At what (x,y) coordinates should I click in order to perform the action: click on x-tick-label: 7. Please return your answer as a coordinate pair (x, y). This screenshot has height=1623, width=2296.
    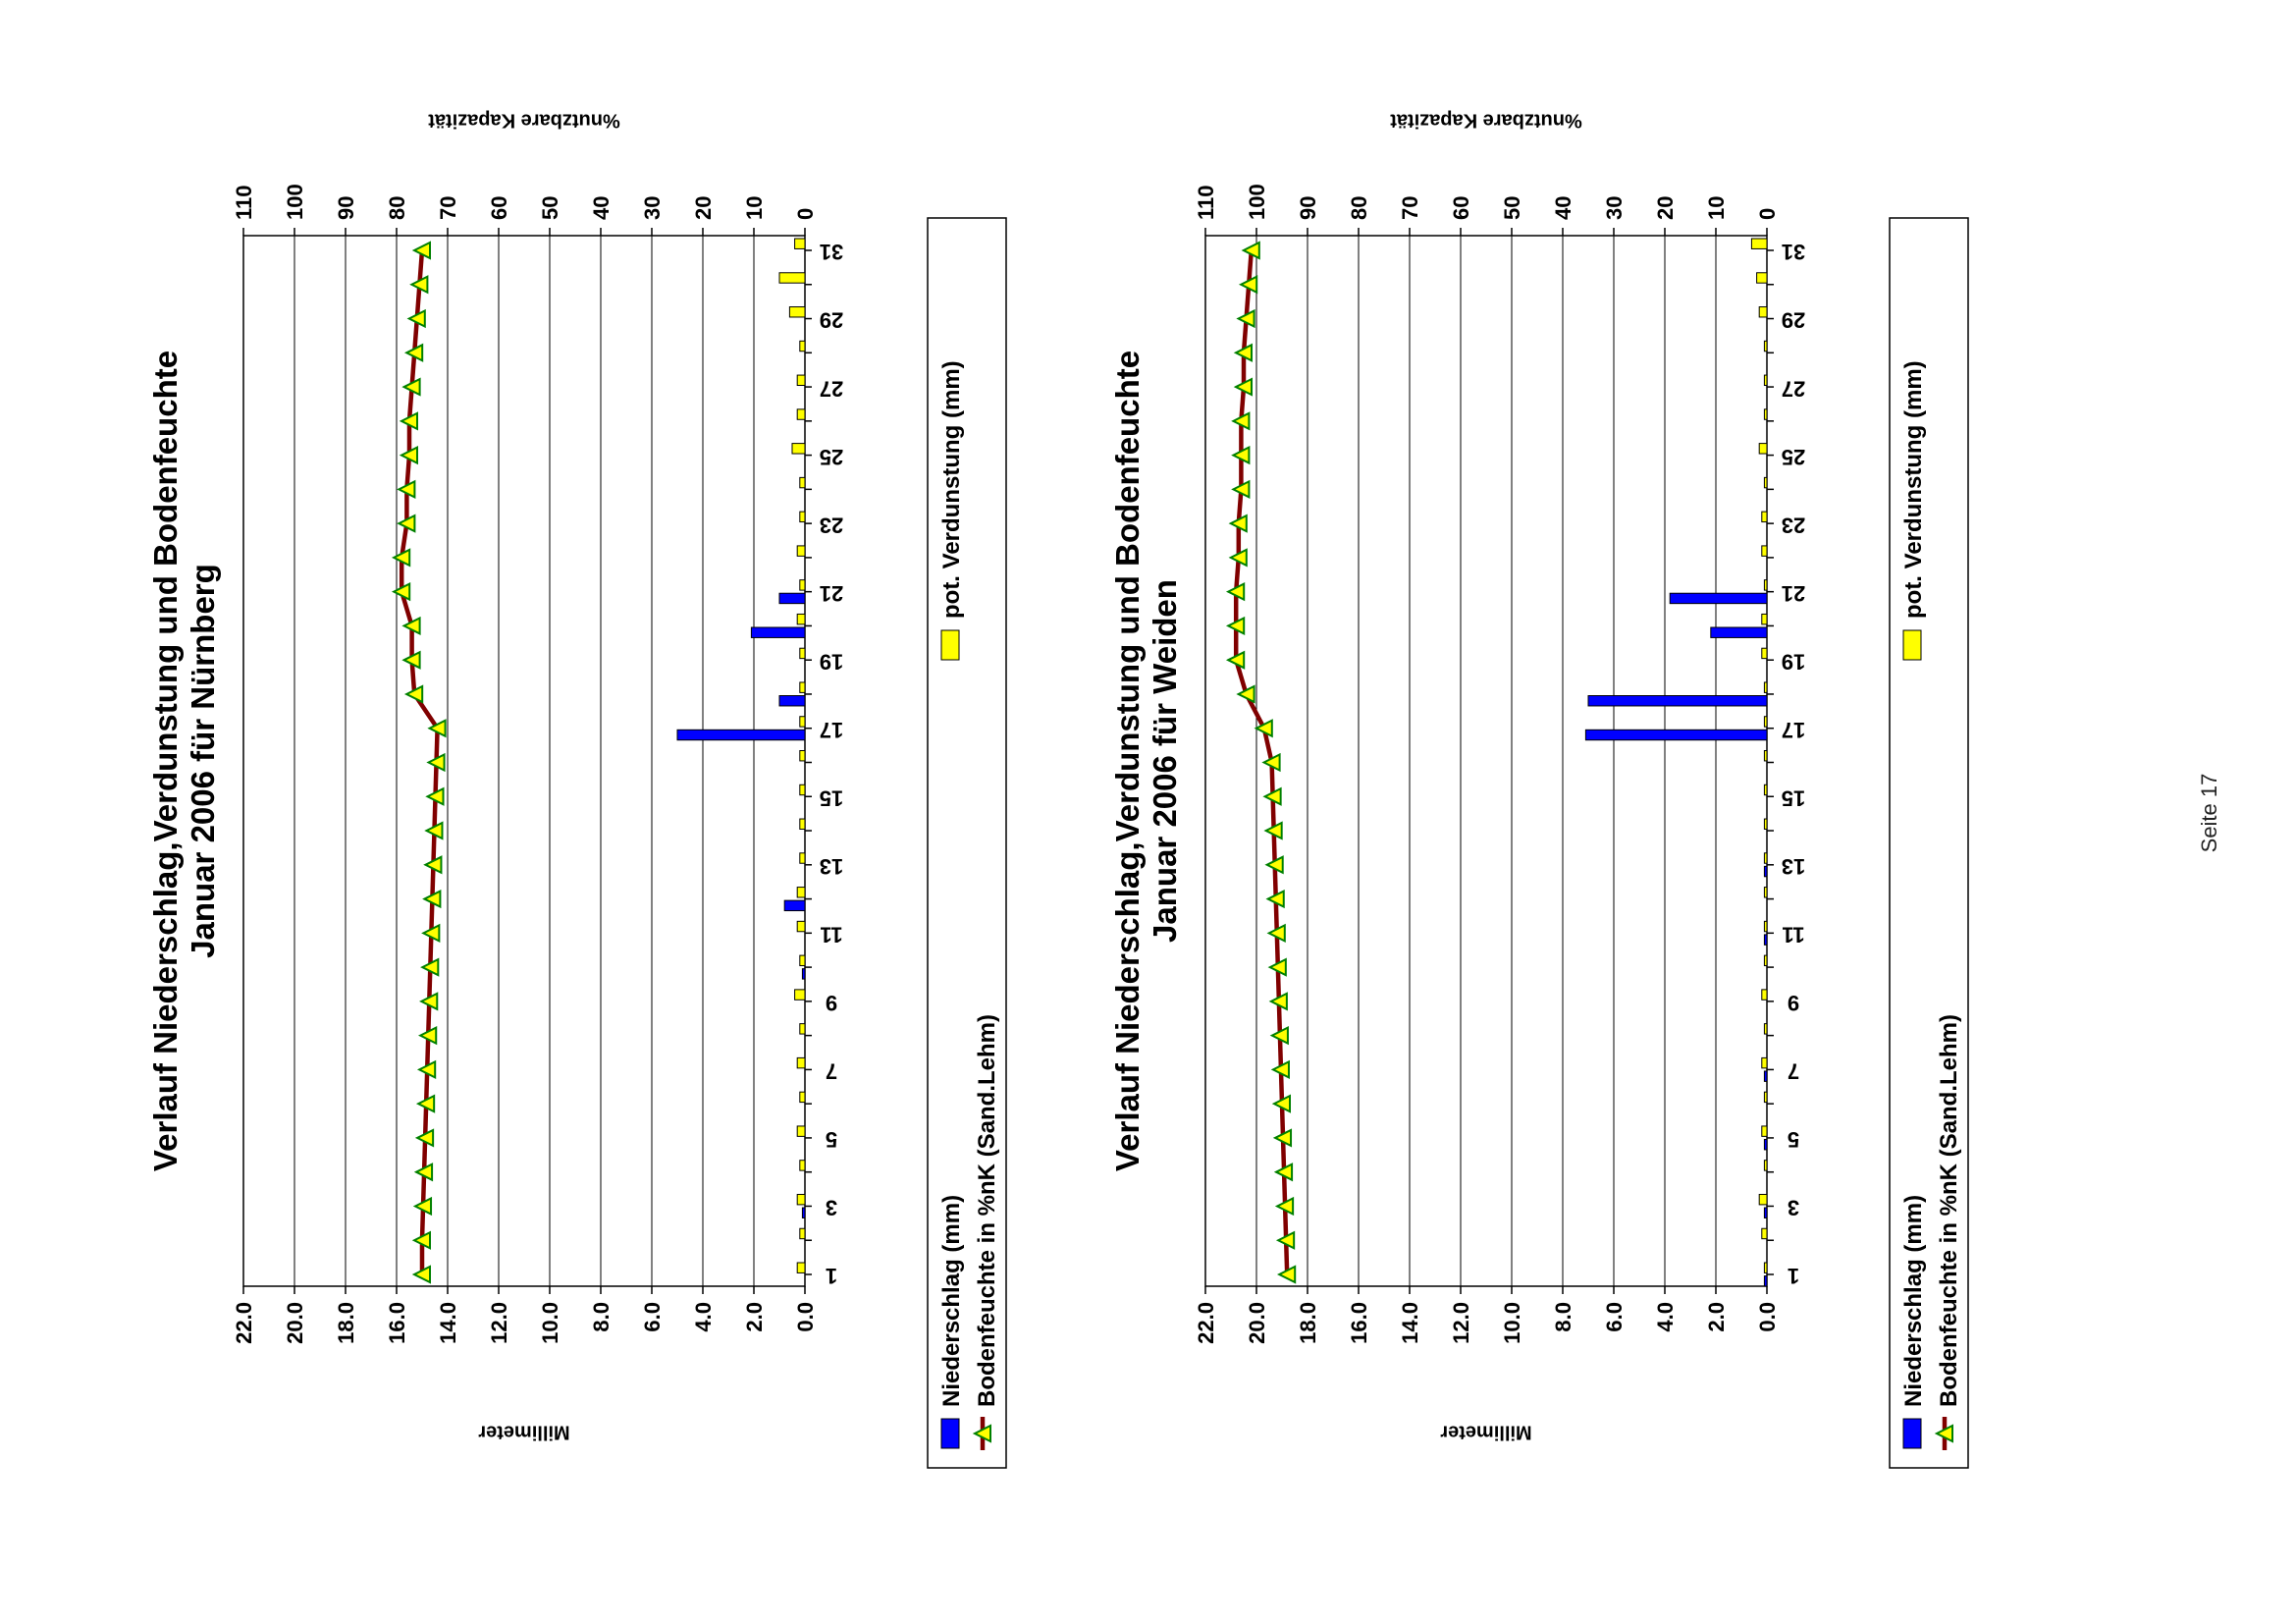
    Looking at the image, I should click on (1794, 1071).